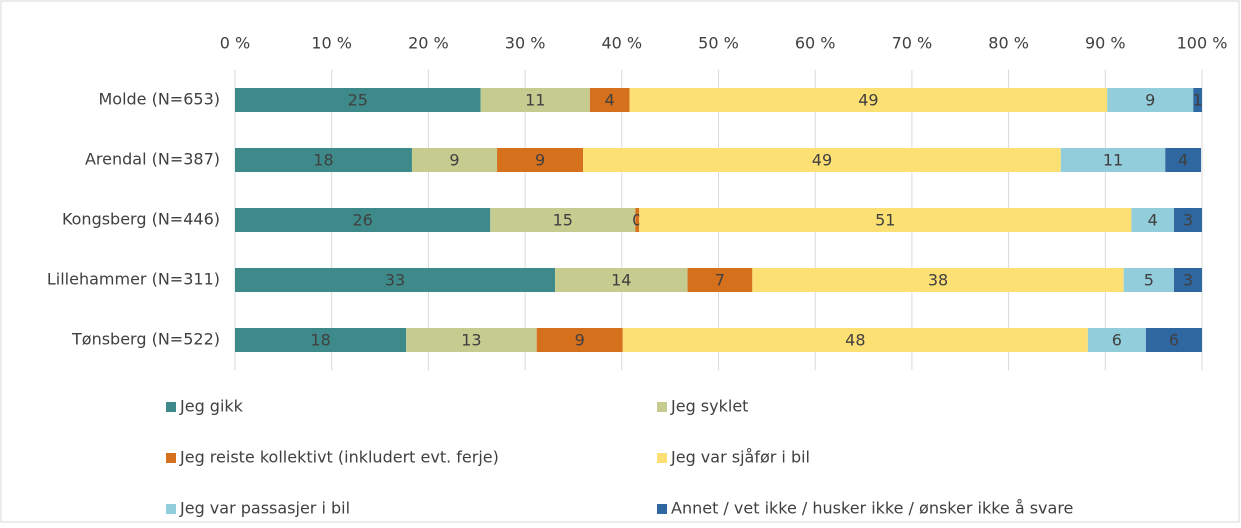 This screenshot has width=1241, height=528. Describe the element at coordinates (1008, 43) in the screenshot. I see `x-tick-label: 80 %` at that location.